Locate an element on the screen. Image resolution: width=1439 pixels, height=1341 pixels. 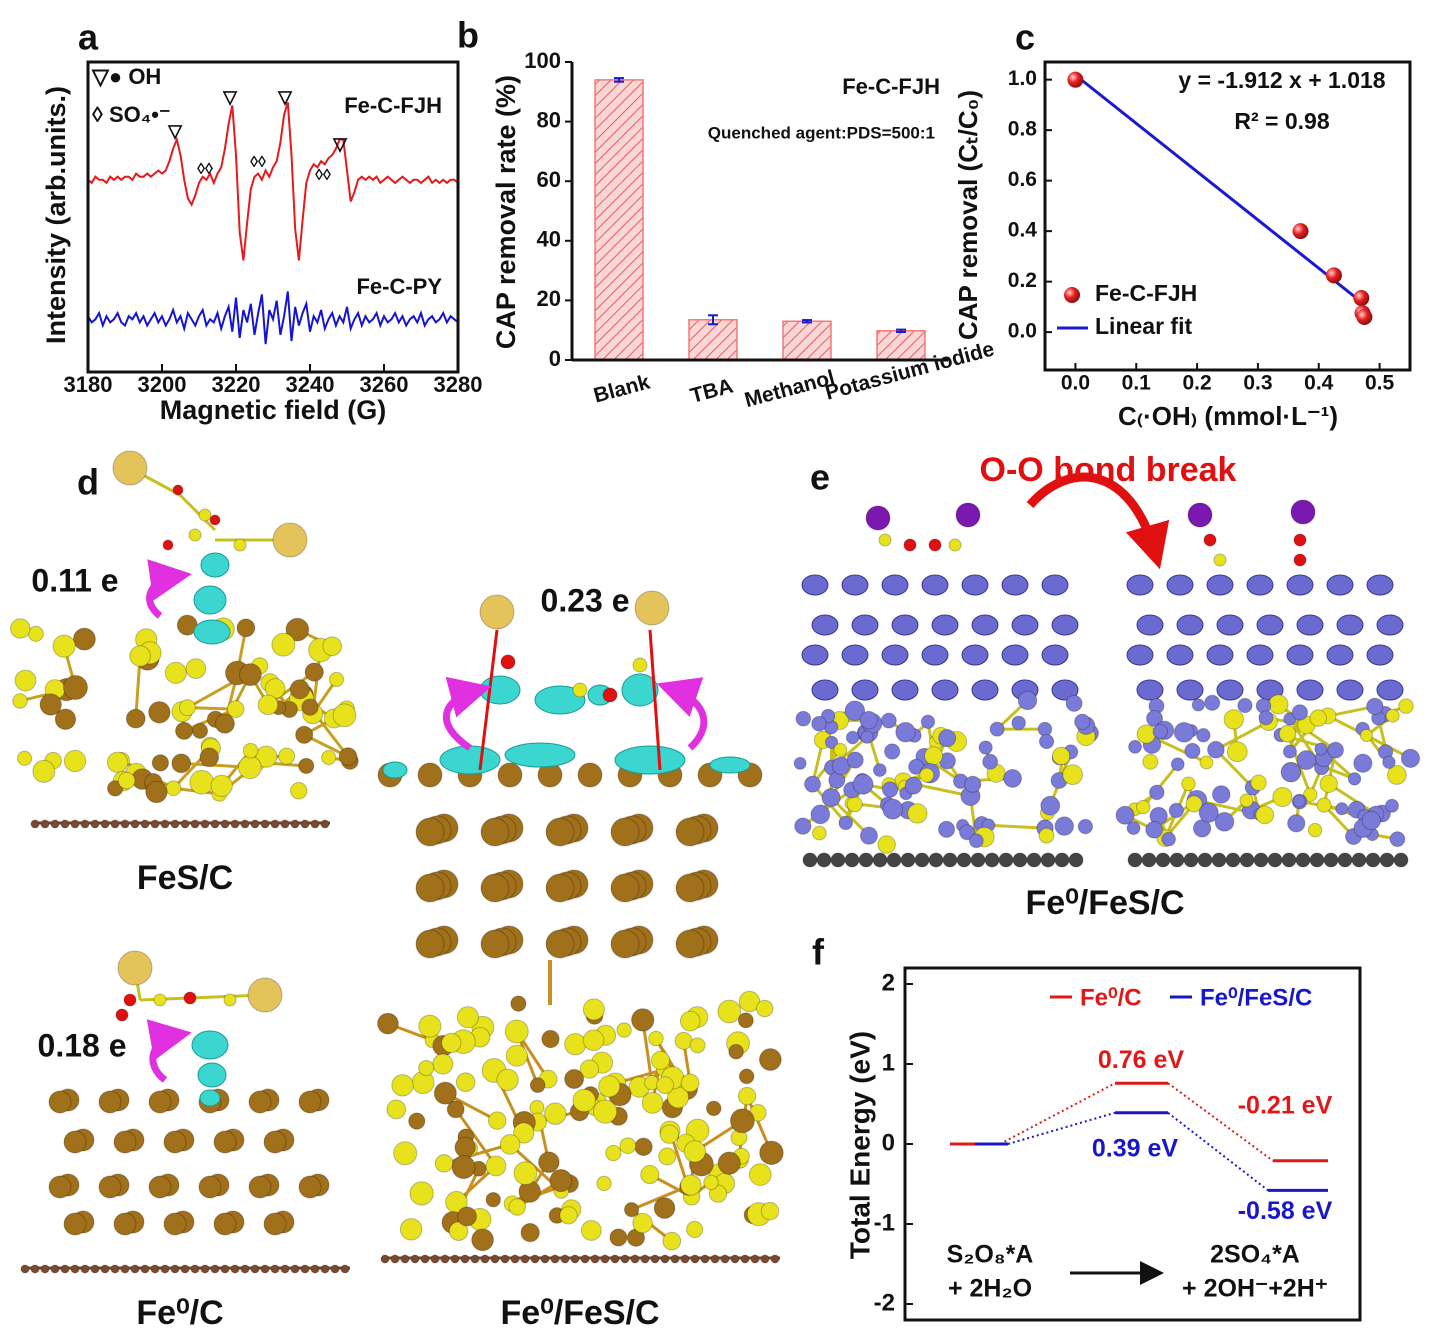
x-axis-label: C₍·OH₎ (mmol·L⁻¹) is located at coordinates (1228, 416).